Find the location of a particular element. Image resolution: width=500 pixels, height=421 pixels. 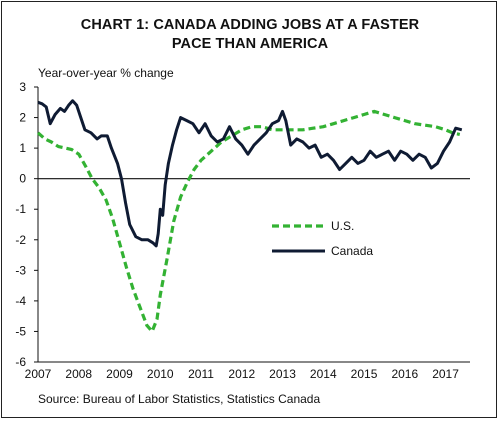

legend-canada-label: Canada is located at coordinates (352, 251).